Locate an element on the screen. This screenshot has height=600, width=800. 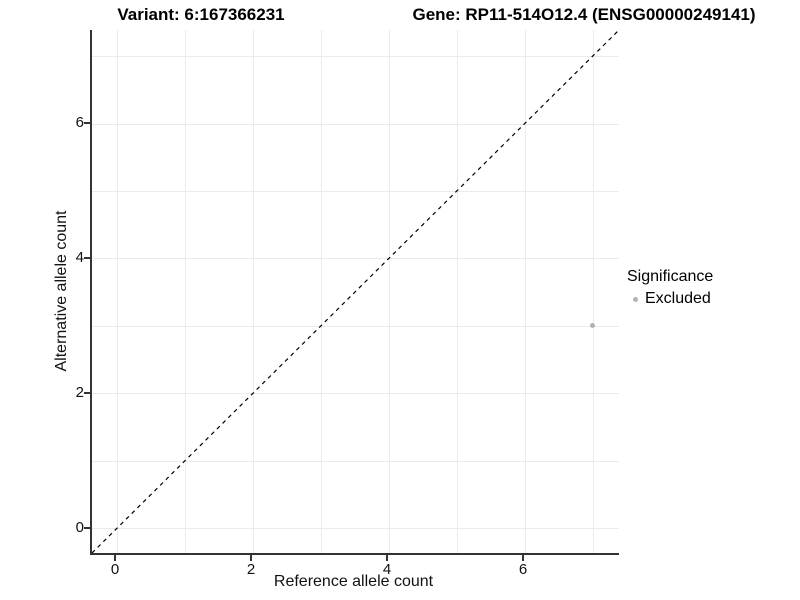
gridline-y3 is located at coordinates (355, 326).